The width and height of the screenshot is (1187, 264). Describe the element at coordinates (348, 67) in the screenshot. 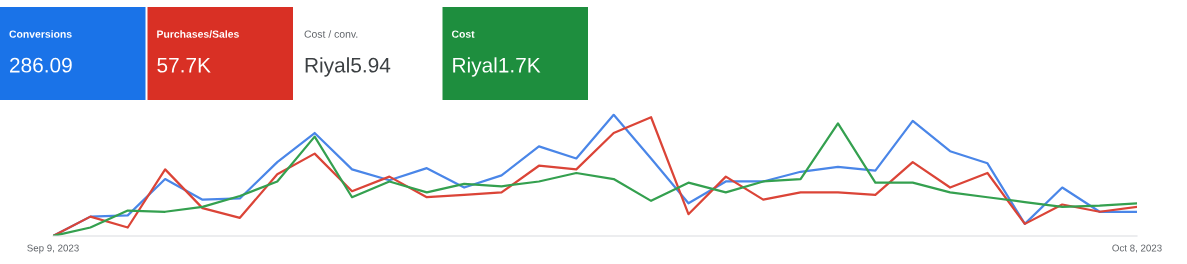

I see `text: Riyal5.94` at that location.